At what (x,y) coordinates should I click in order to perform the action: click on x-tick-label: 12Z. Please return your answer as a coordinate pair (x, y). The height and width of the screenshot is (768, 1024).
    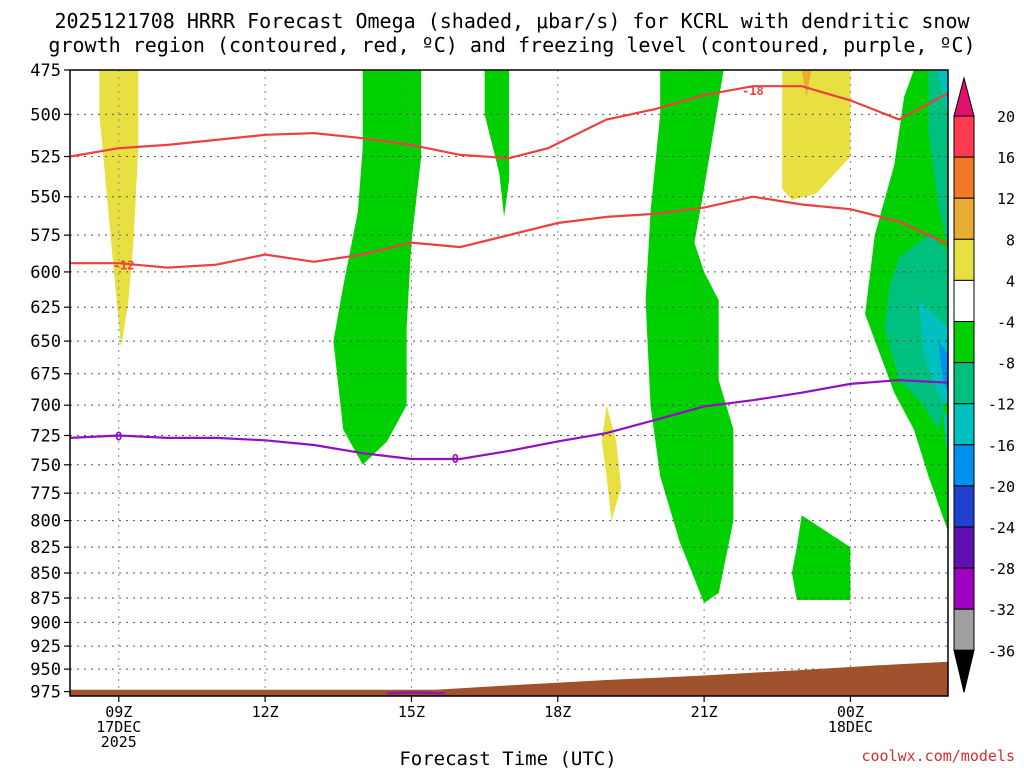
    Looking at the image, I should click on (265, 712).